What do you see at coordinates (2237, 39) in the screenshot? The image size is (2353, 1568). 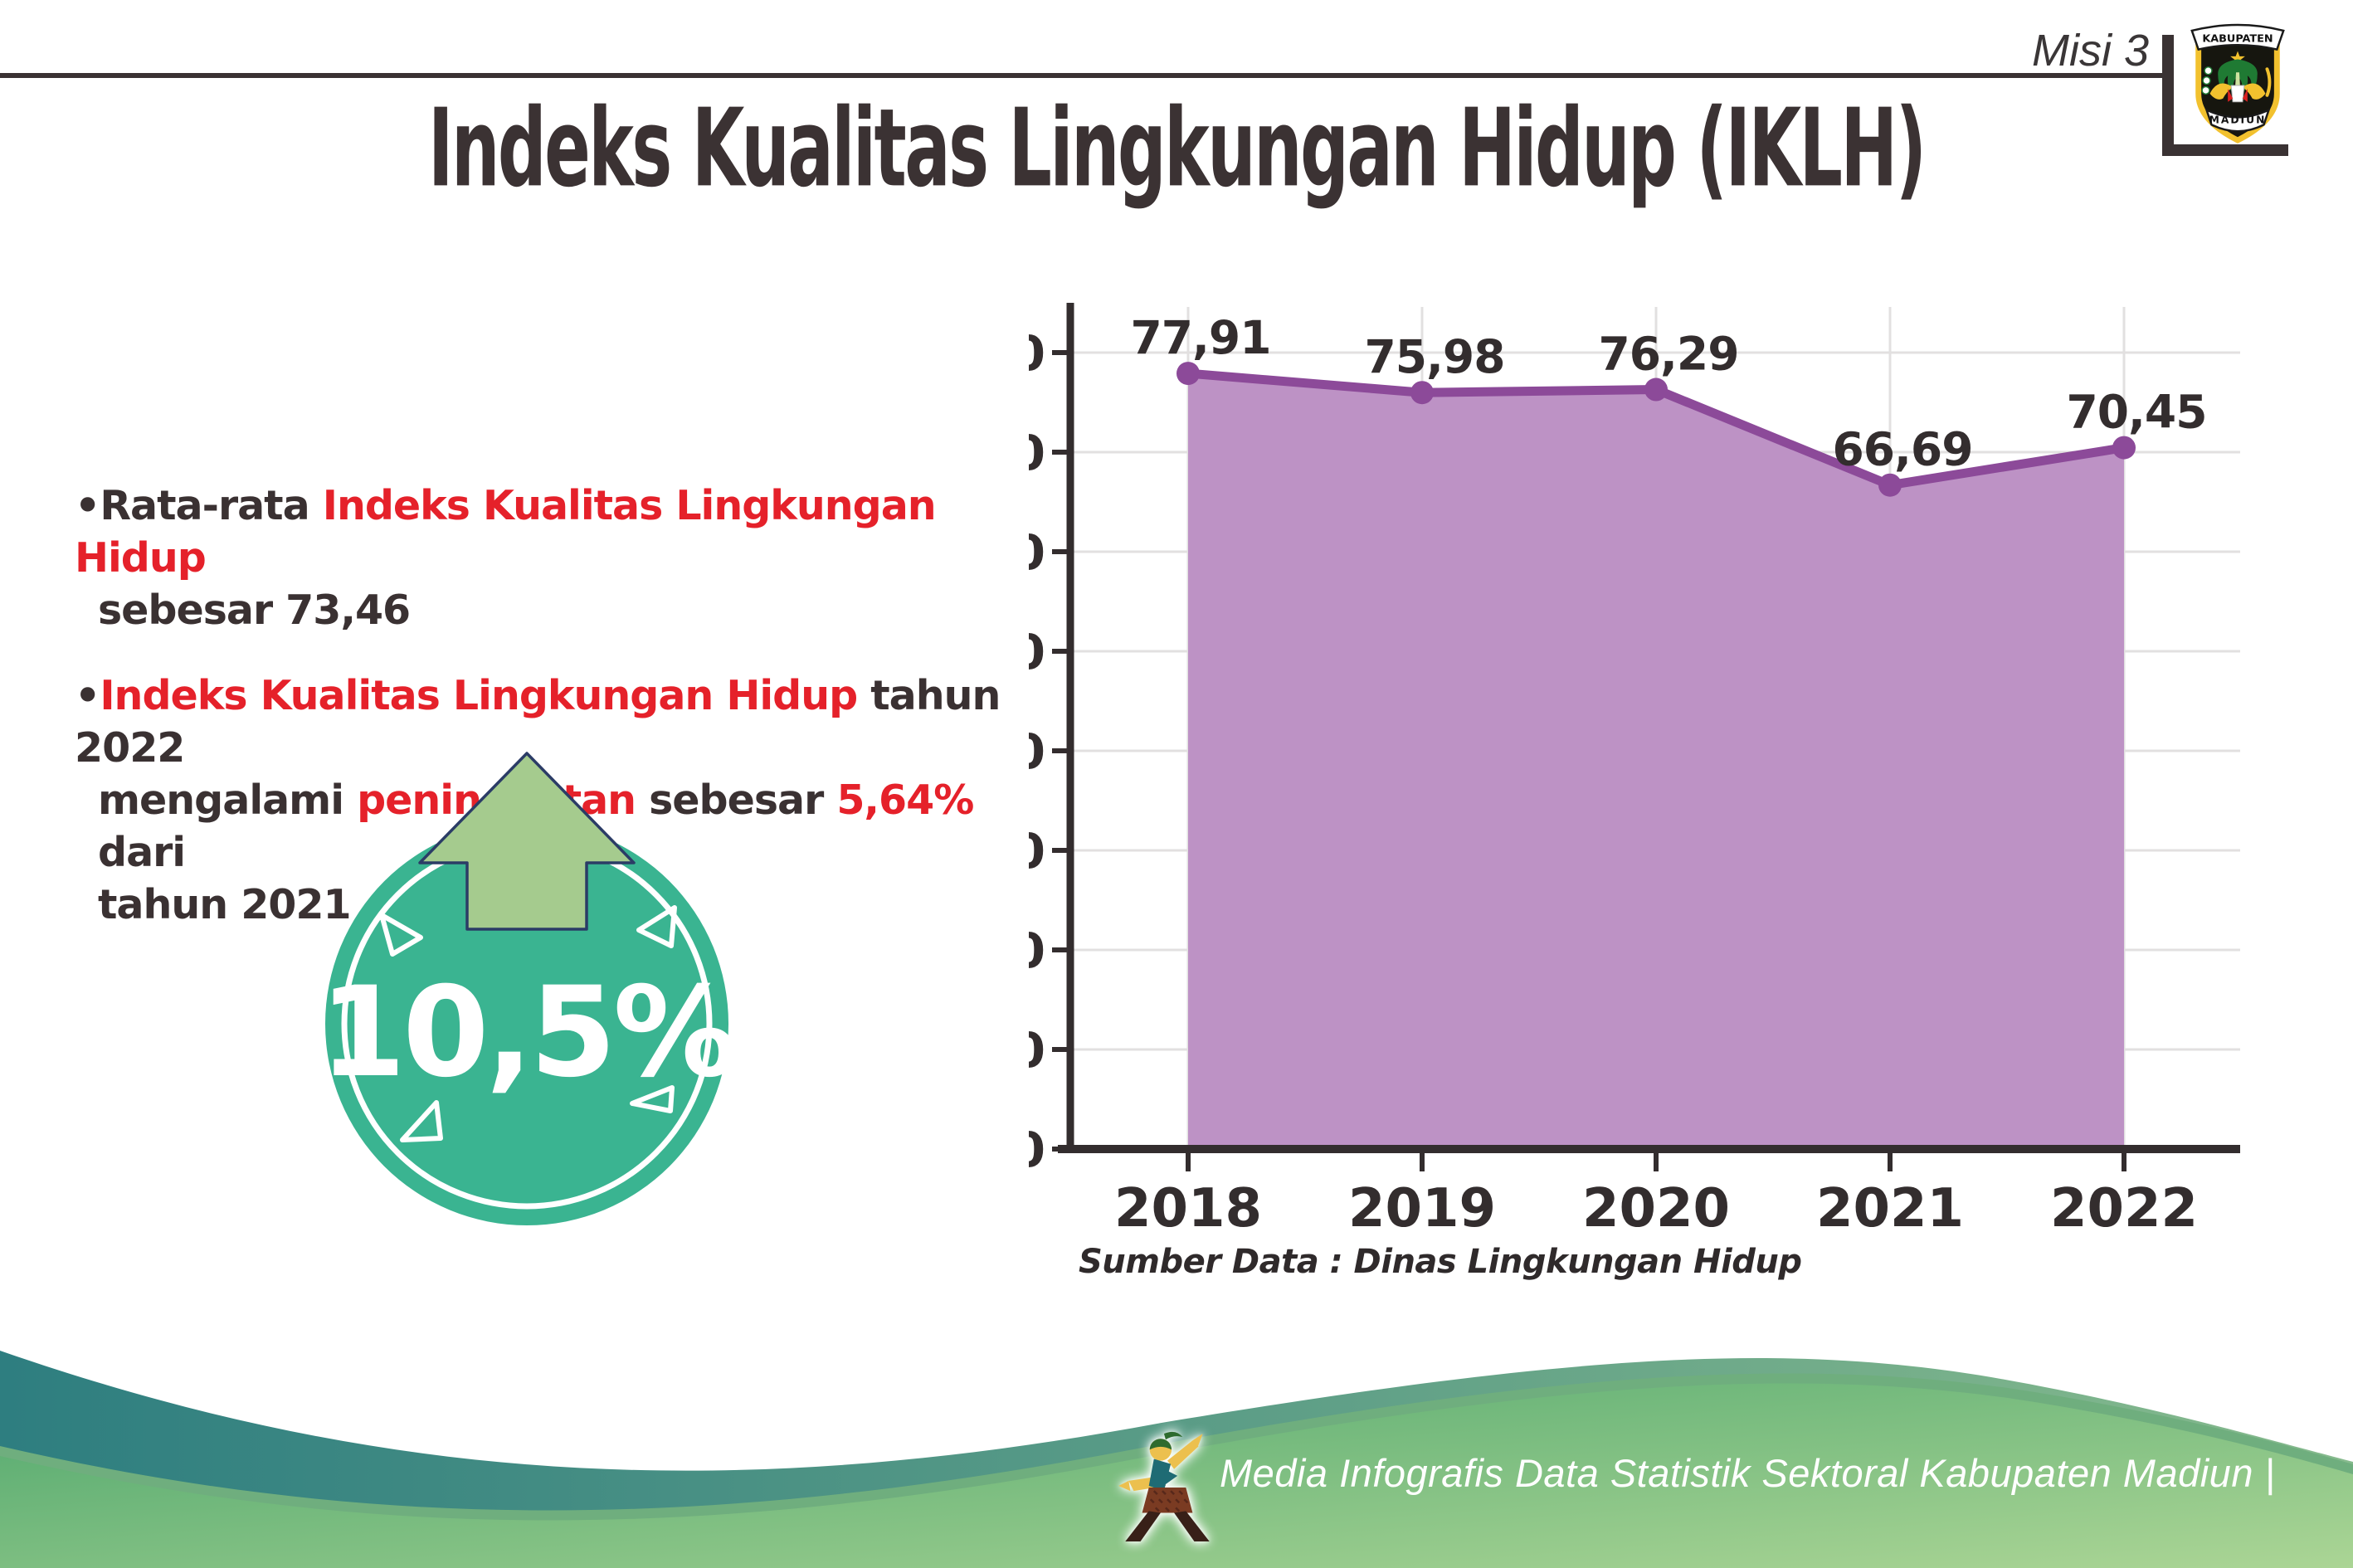 I see `logo-top-text: KABUPATEN` at bounding box center [2237, 39].